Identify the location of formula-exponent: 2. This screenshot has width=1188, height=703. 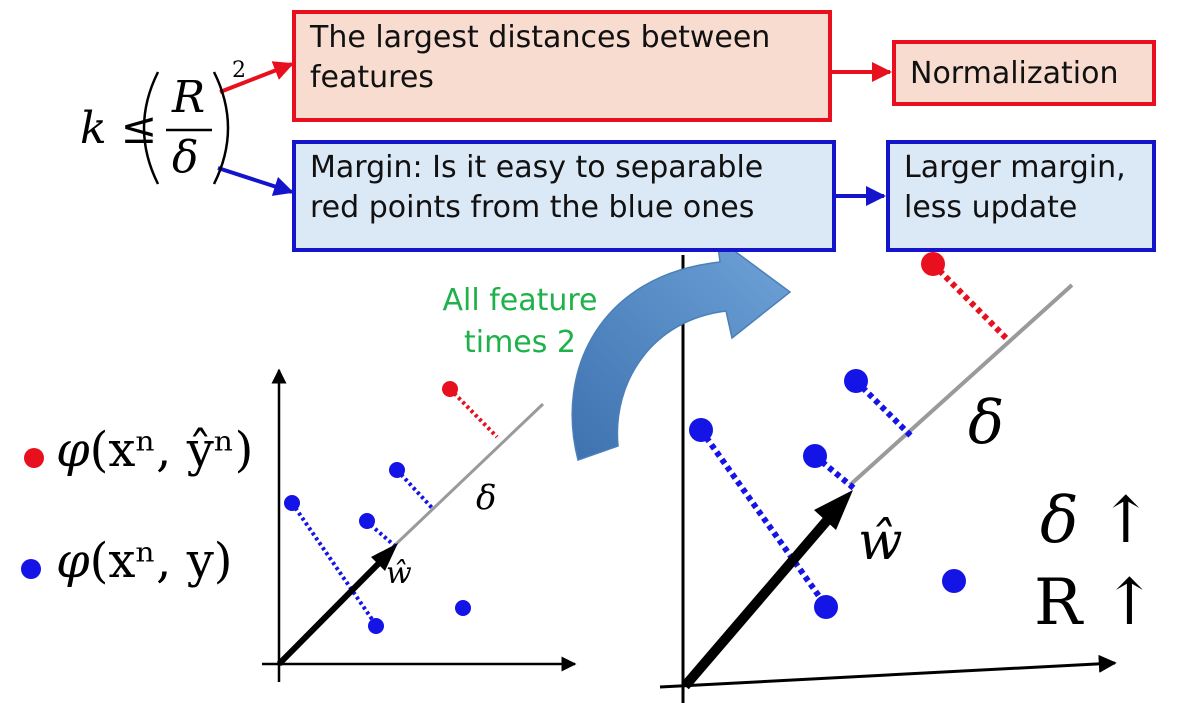
(239, 70).